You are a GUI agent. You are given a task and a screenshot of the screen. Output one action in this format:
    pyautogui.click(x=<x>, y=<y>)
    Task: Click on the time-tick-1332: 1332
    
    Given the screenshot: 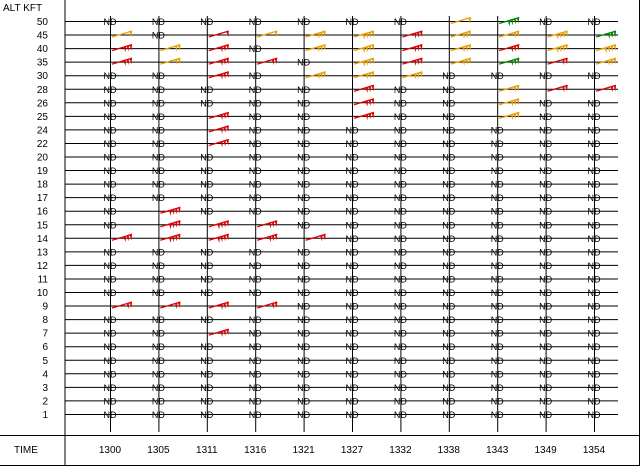 What is the action you would take?
    pyautogui.click(x=400, y=450)
    